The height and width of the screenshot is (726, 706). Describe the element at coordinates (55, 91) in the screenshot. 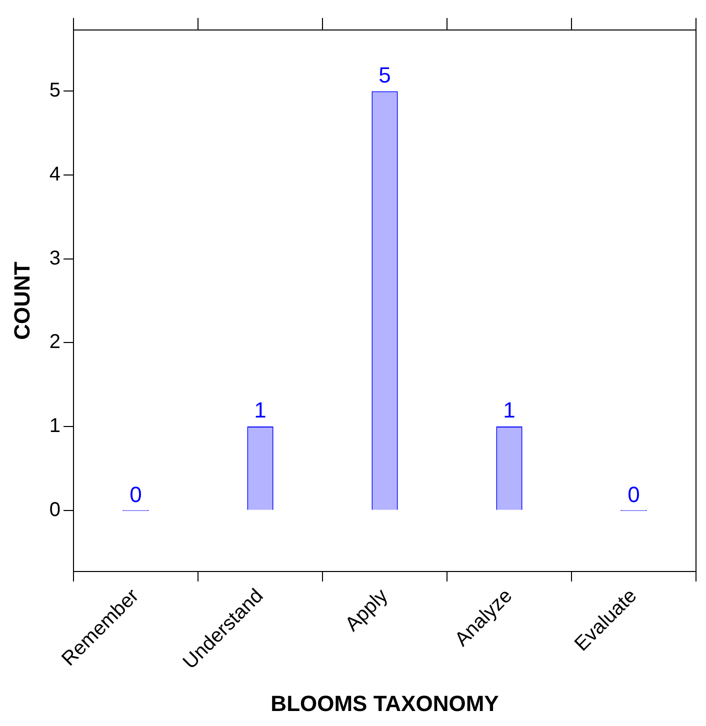

I see `y-tick-label: 5` at that location.